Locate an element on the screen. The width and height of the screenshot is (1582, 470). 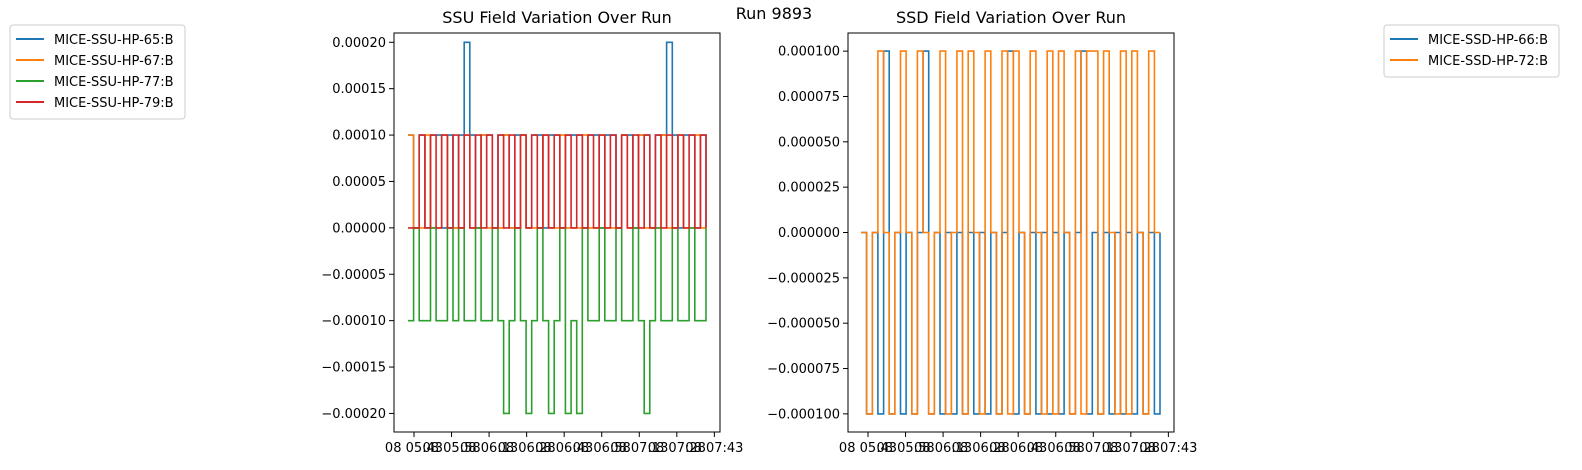
legend-label: MICE-SSU-HP-67:B is located at coordinates (114, 61).